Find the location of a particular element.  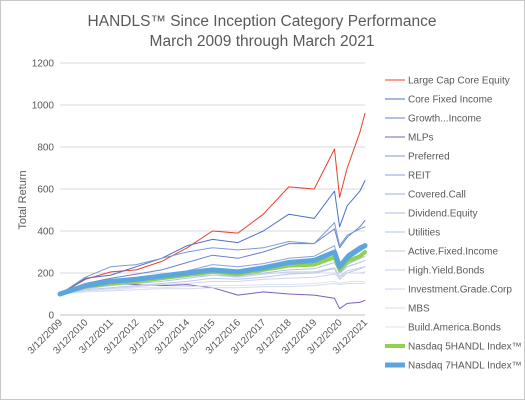

legend-label: MLPs is located at coordinates (421, 138).